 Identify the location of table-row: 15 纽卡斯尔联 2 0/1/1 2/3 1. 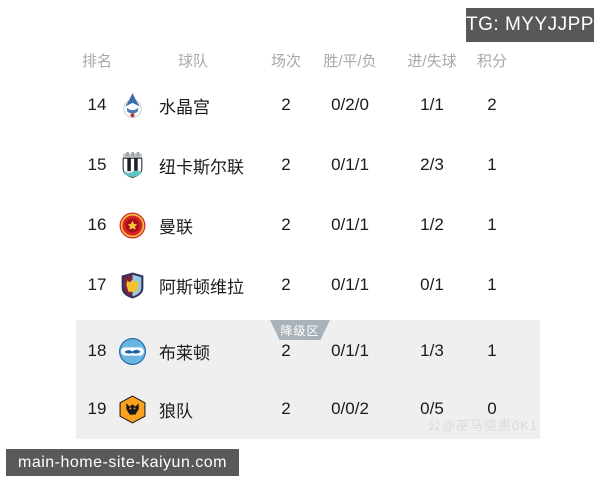
(296, 165).